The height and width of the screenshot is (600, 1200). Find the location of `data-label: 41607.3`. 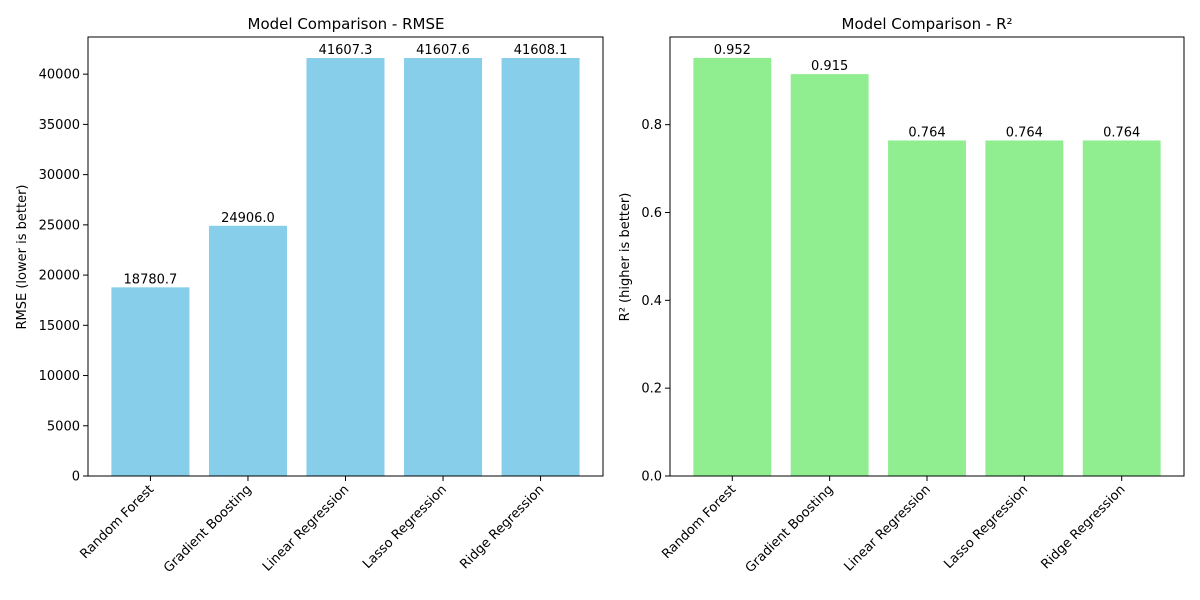

data-label: 41607.3 is located at coordinates (346, 50).